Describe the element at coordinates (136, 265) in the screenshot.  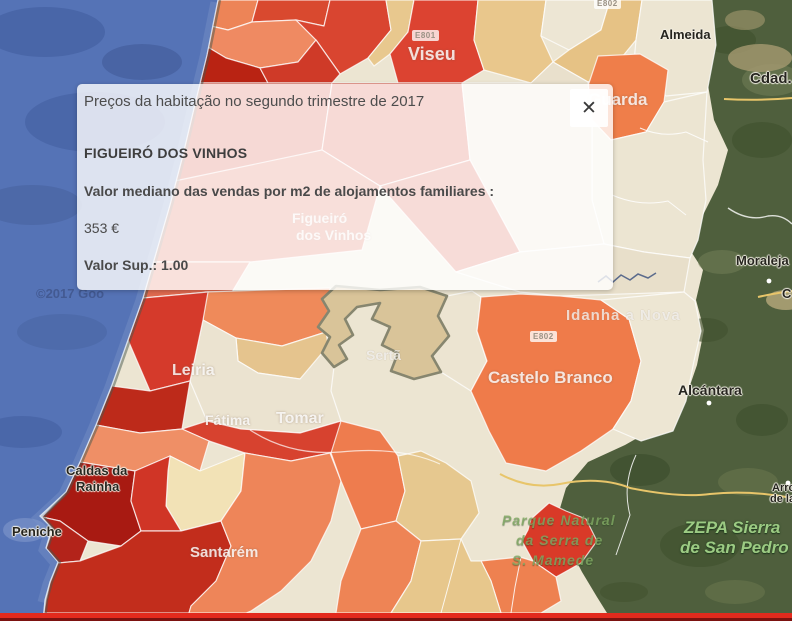
I see `popup-sup-label: Valor Sup.: 1.00` at that location.